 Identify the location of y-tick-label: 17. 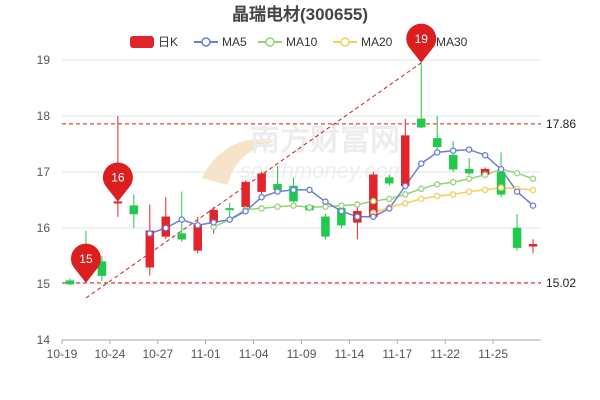
(44, 172).